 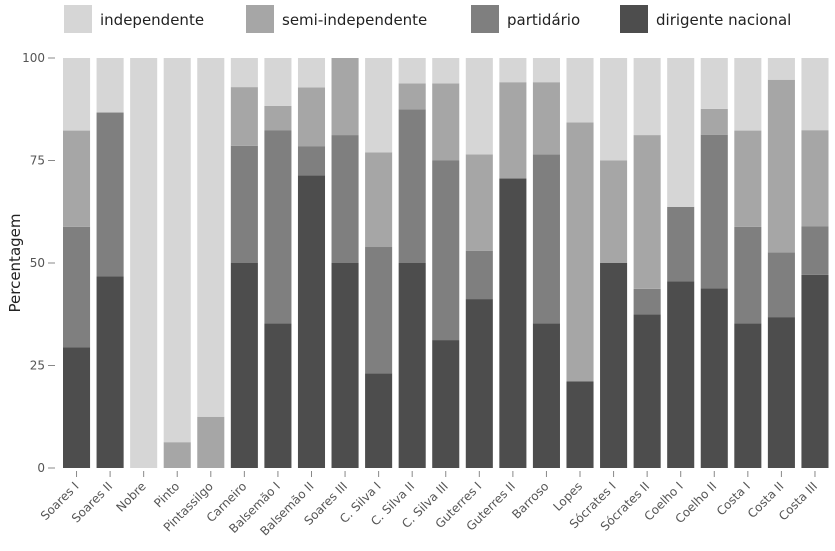 I want to click on y-tick-label: 0, so click(x=41, y=468).